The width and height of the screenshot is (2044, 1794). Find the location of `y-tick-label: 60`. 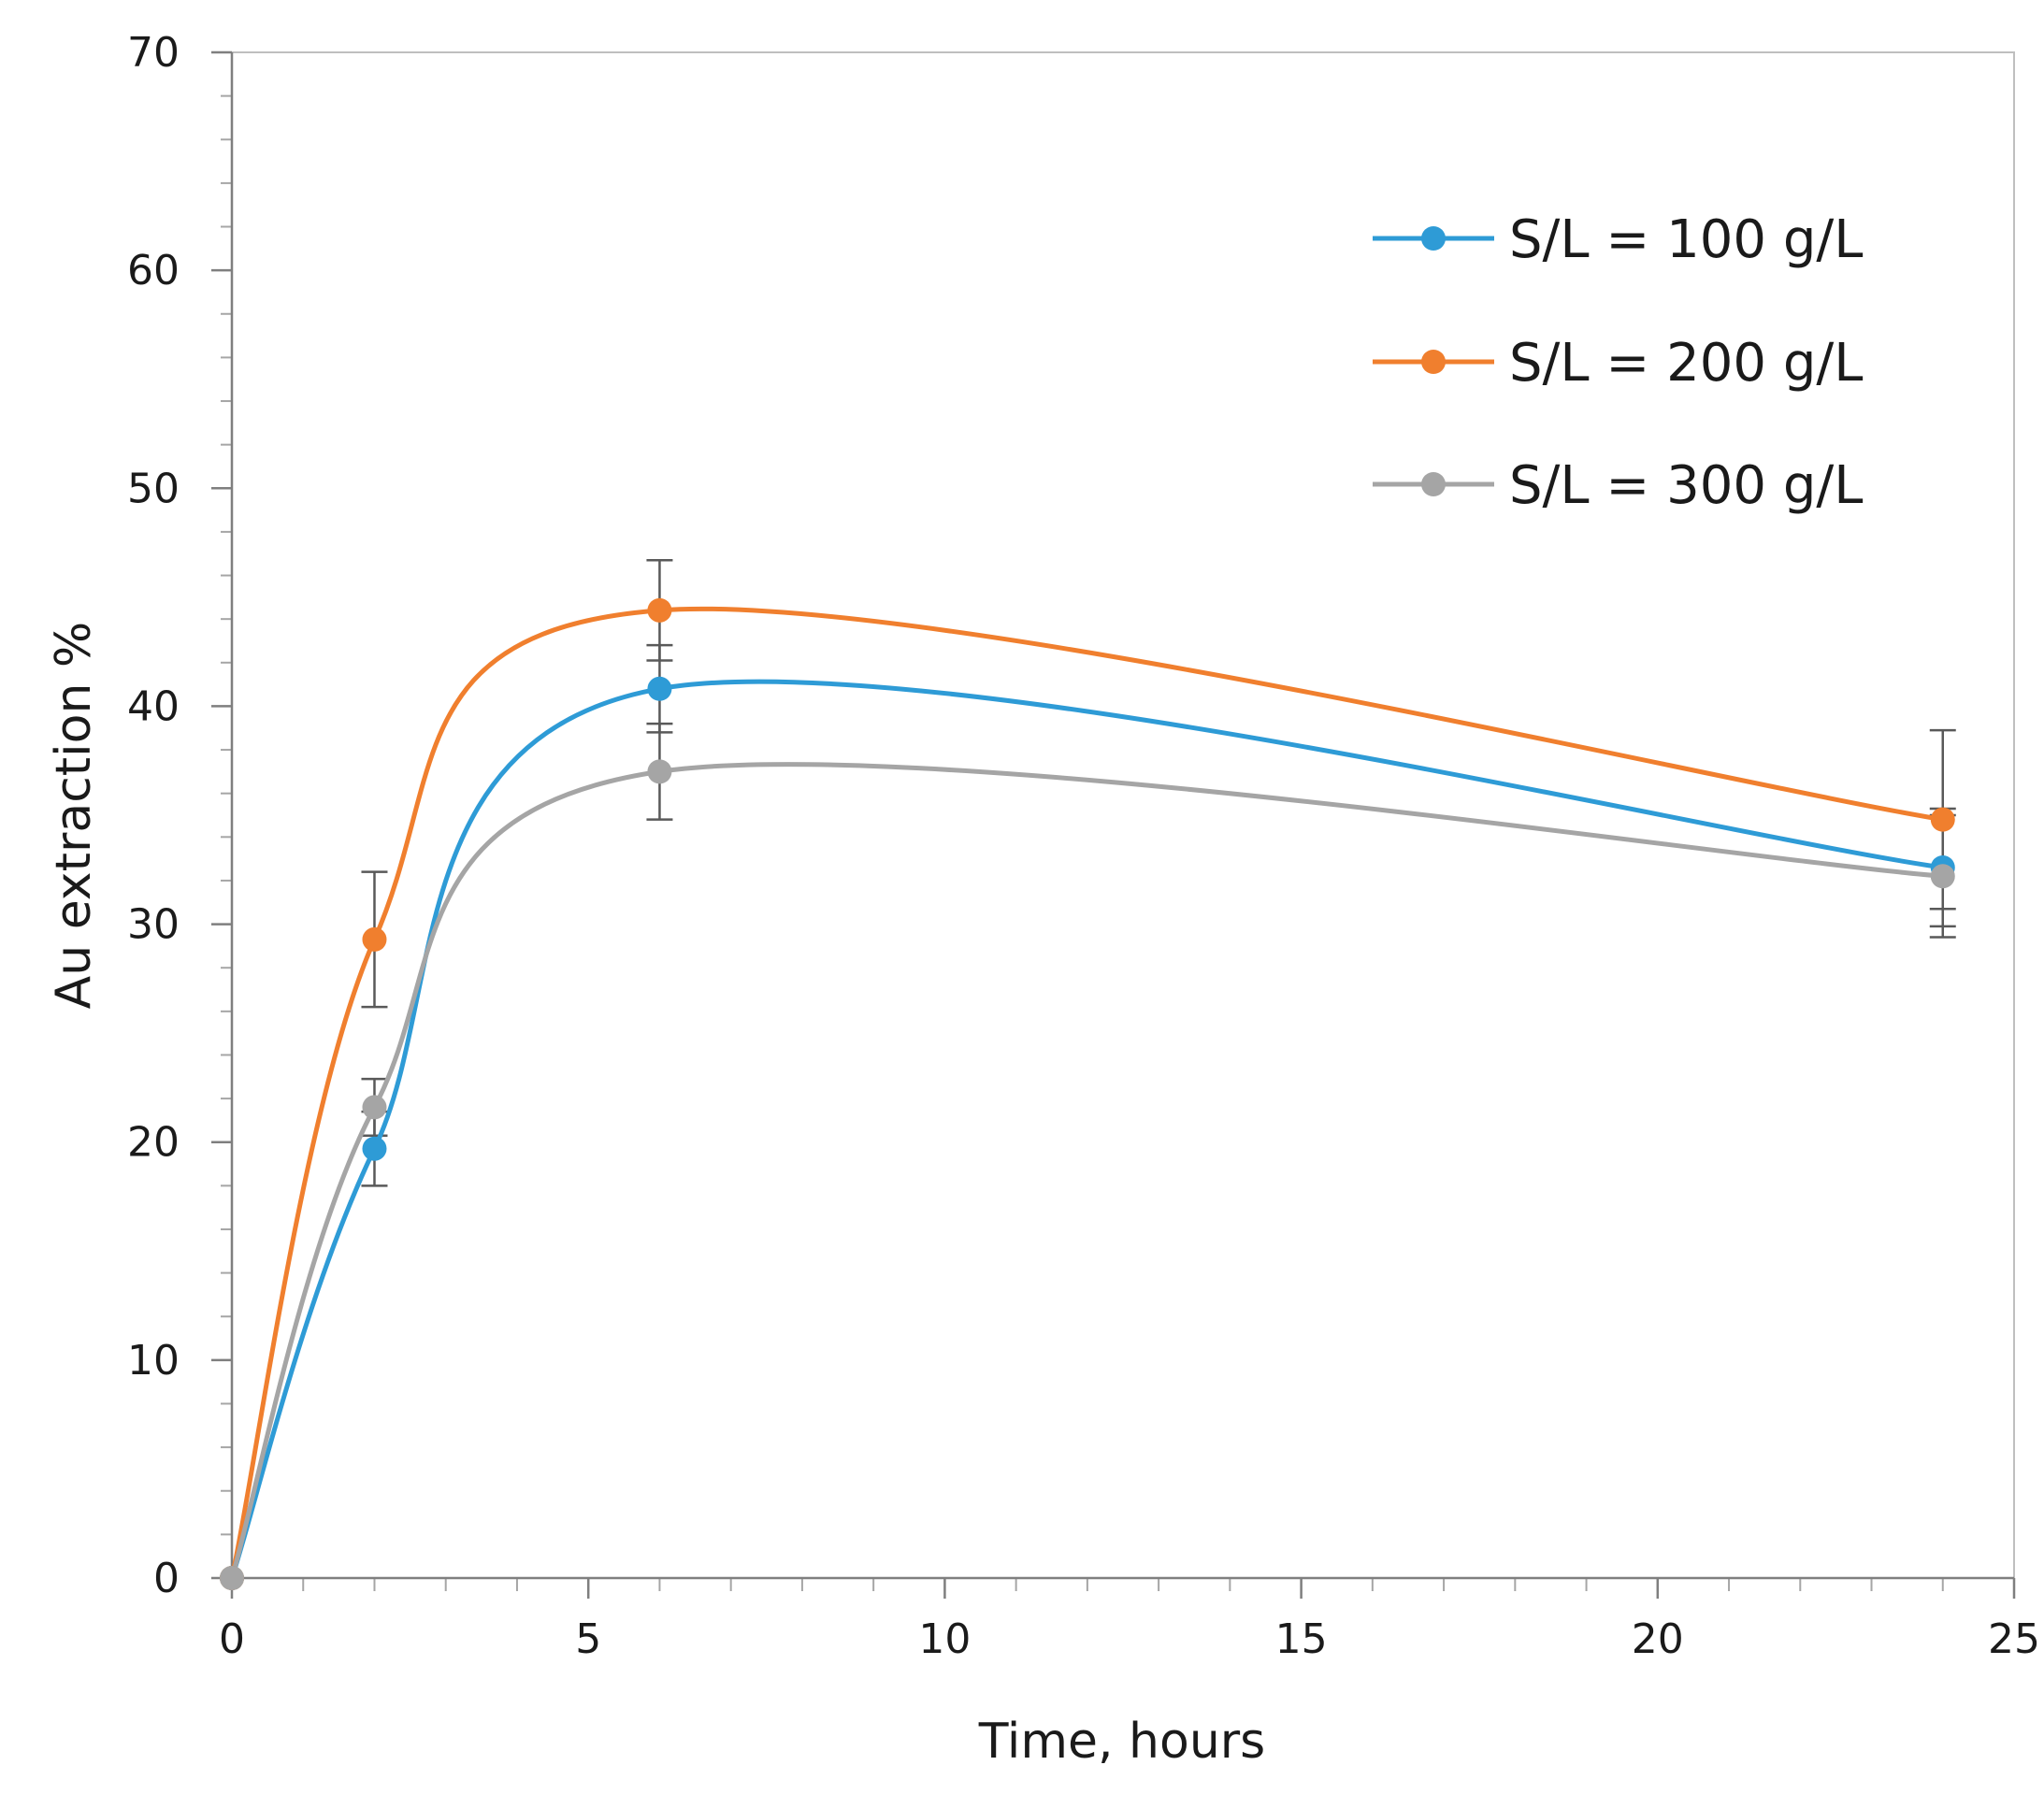

y-tick-label: 60 is located at coordinates (153, 270).